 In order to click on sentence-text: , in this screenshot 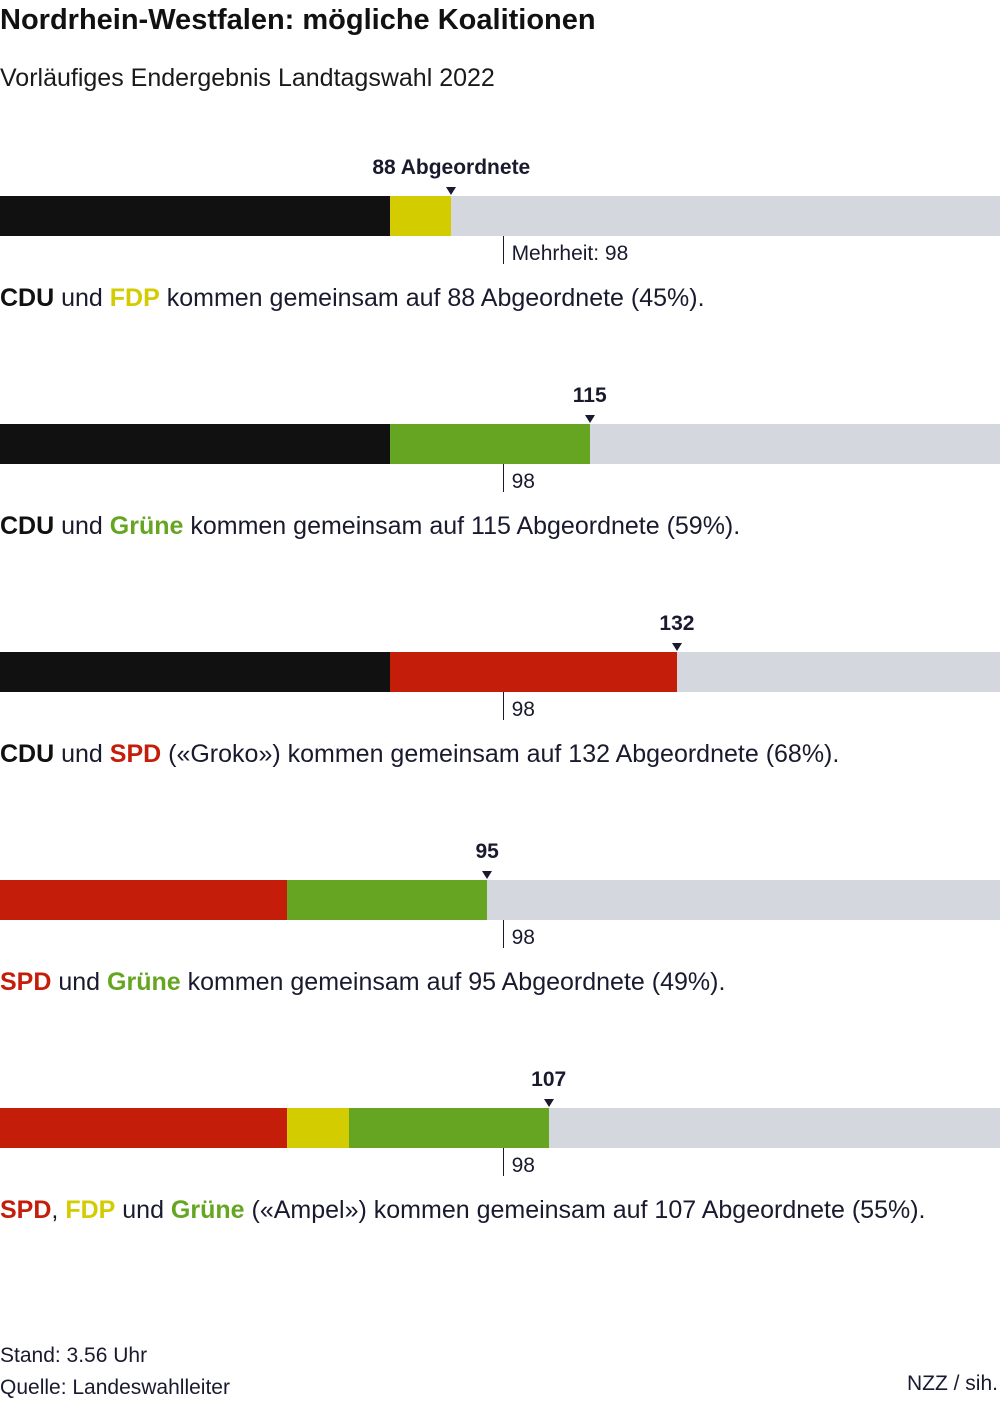, I will do `click(58, 1210)`.